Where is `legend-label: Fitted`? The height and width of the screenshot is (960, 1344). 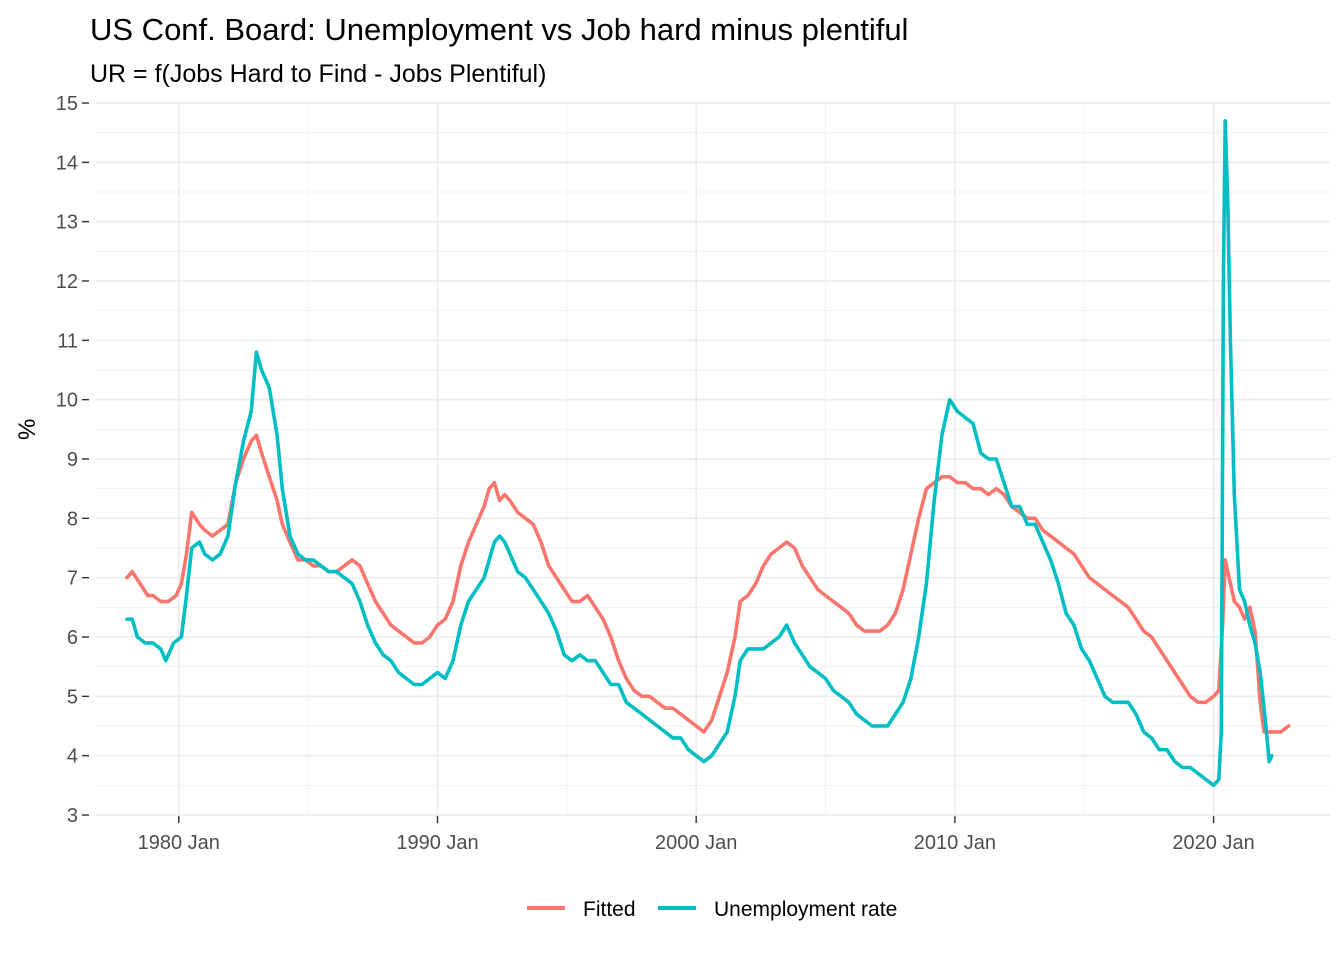 legend-label: Fitted is located at coordinates (609, 909).